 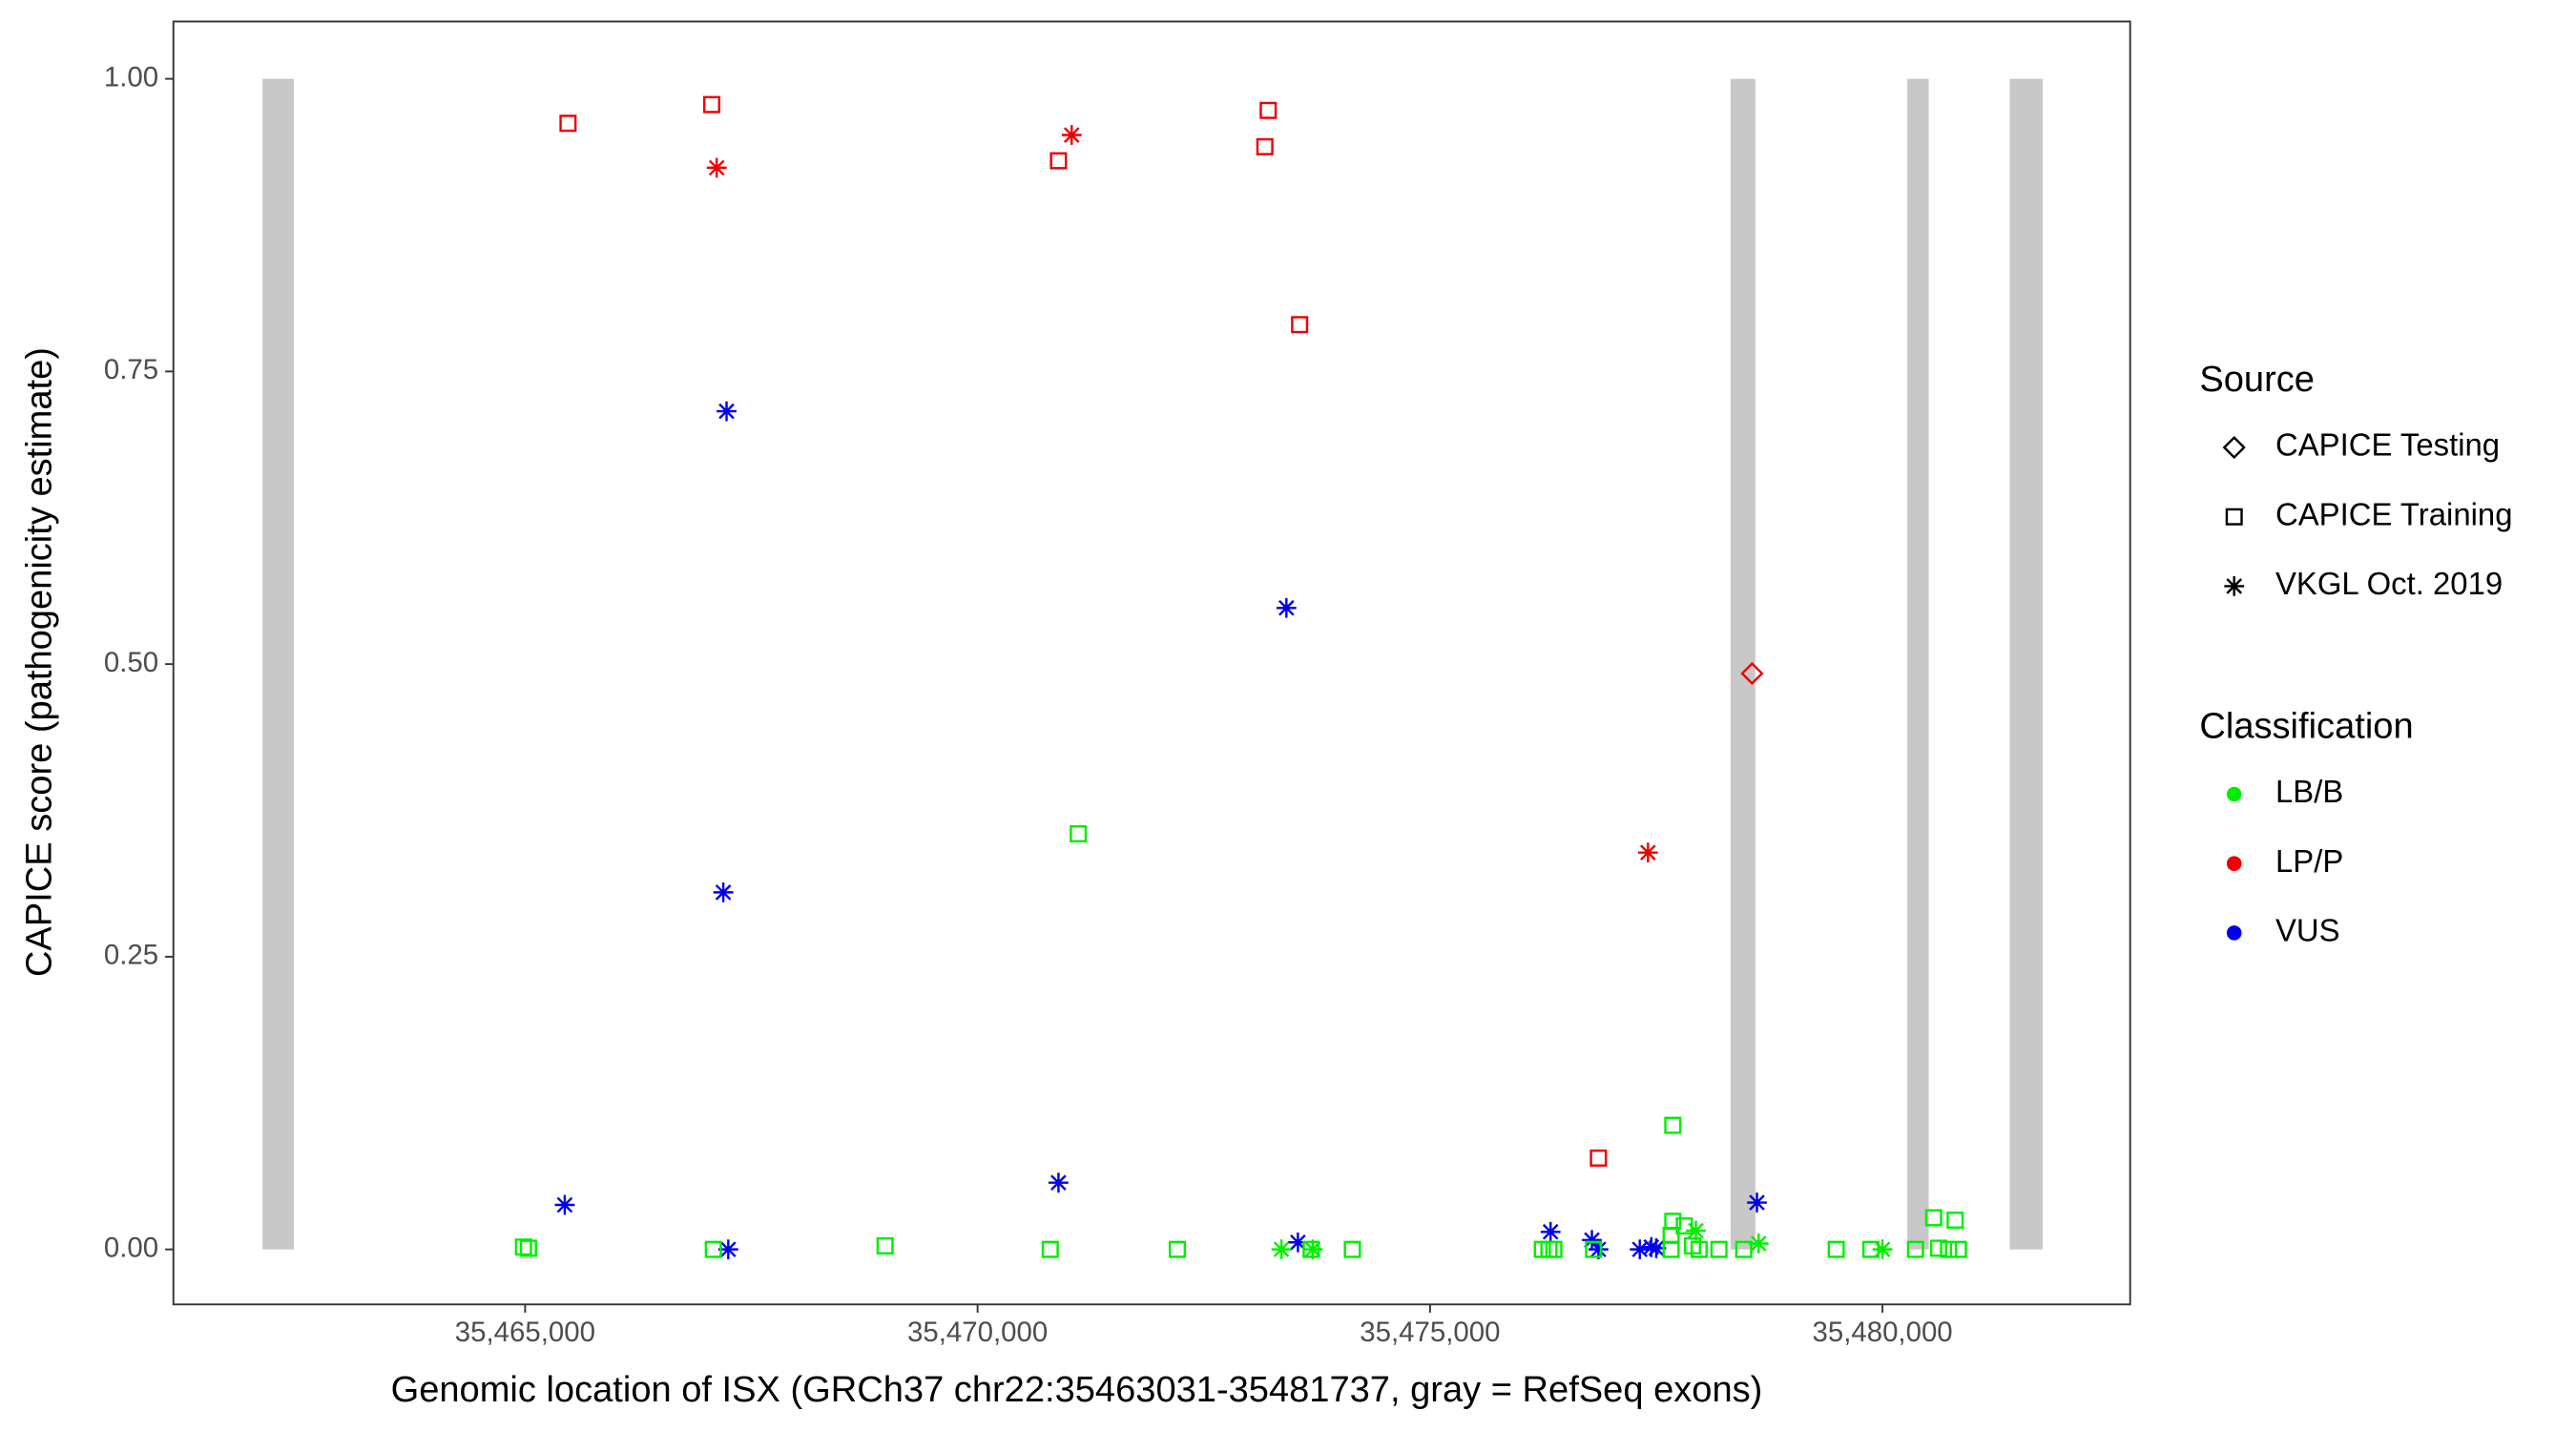 What do you see at coordinates (131, 77) in the screenshot?
I see `y-tick-label: 1.00` at bounding box center [131, 77].